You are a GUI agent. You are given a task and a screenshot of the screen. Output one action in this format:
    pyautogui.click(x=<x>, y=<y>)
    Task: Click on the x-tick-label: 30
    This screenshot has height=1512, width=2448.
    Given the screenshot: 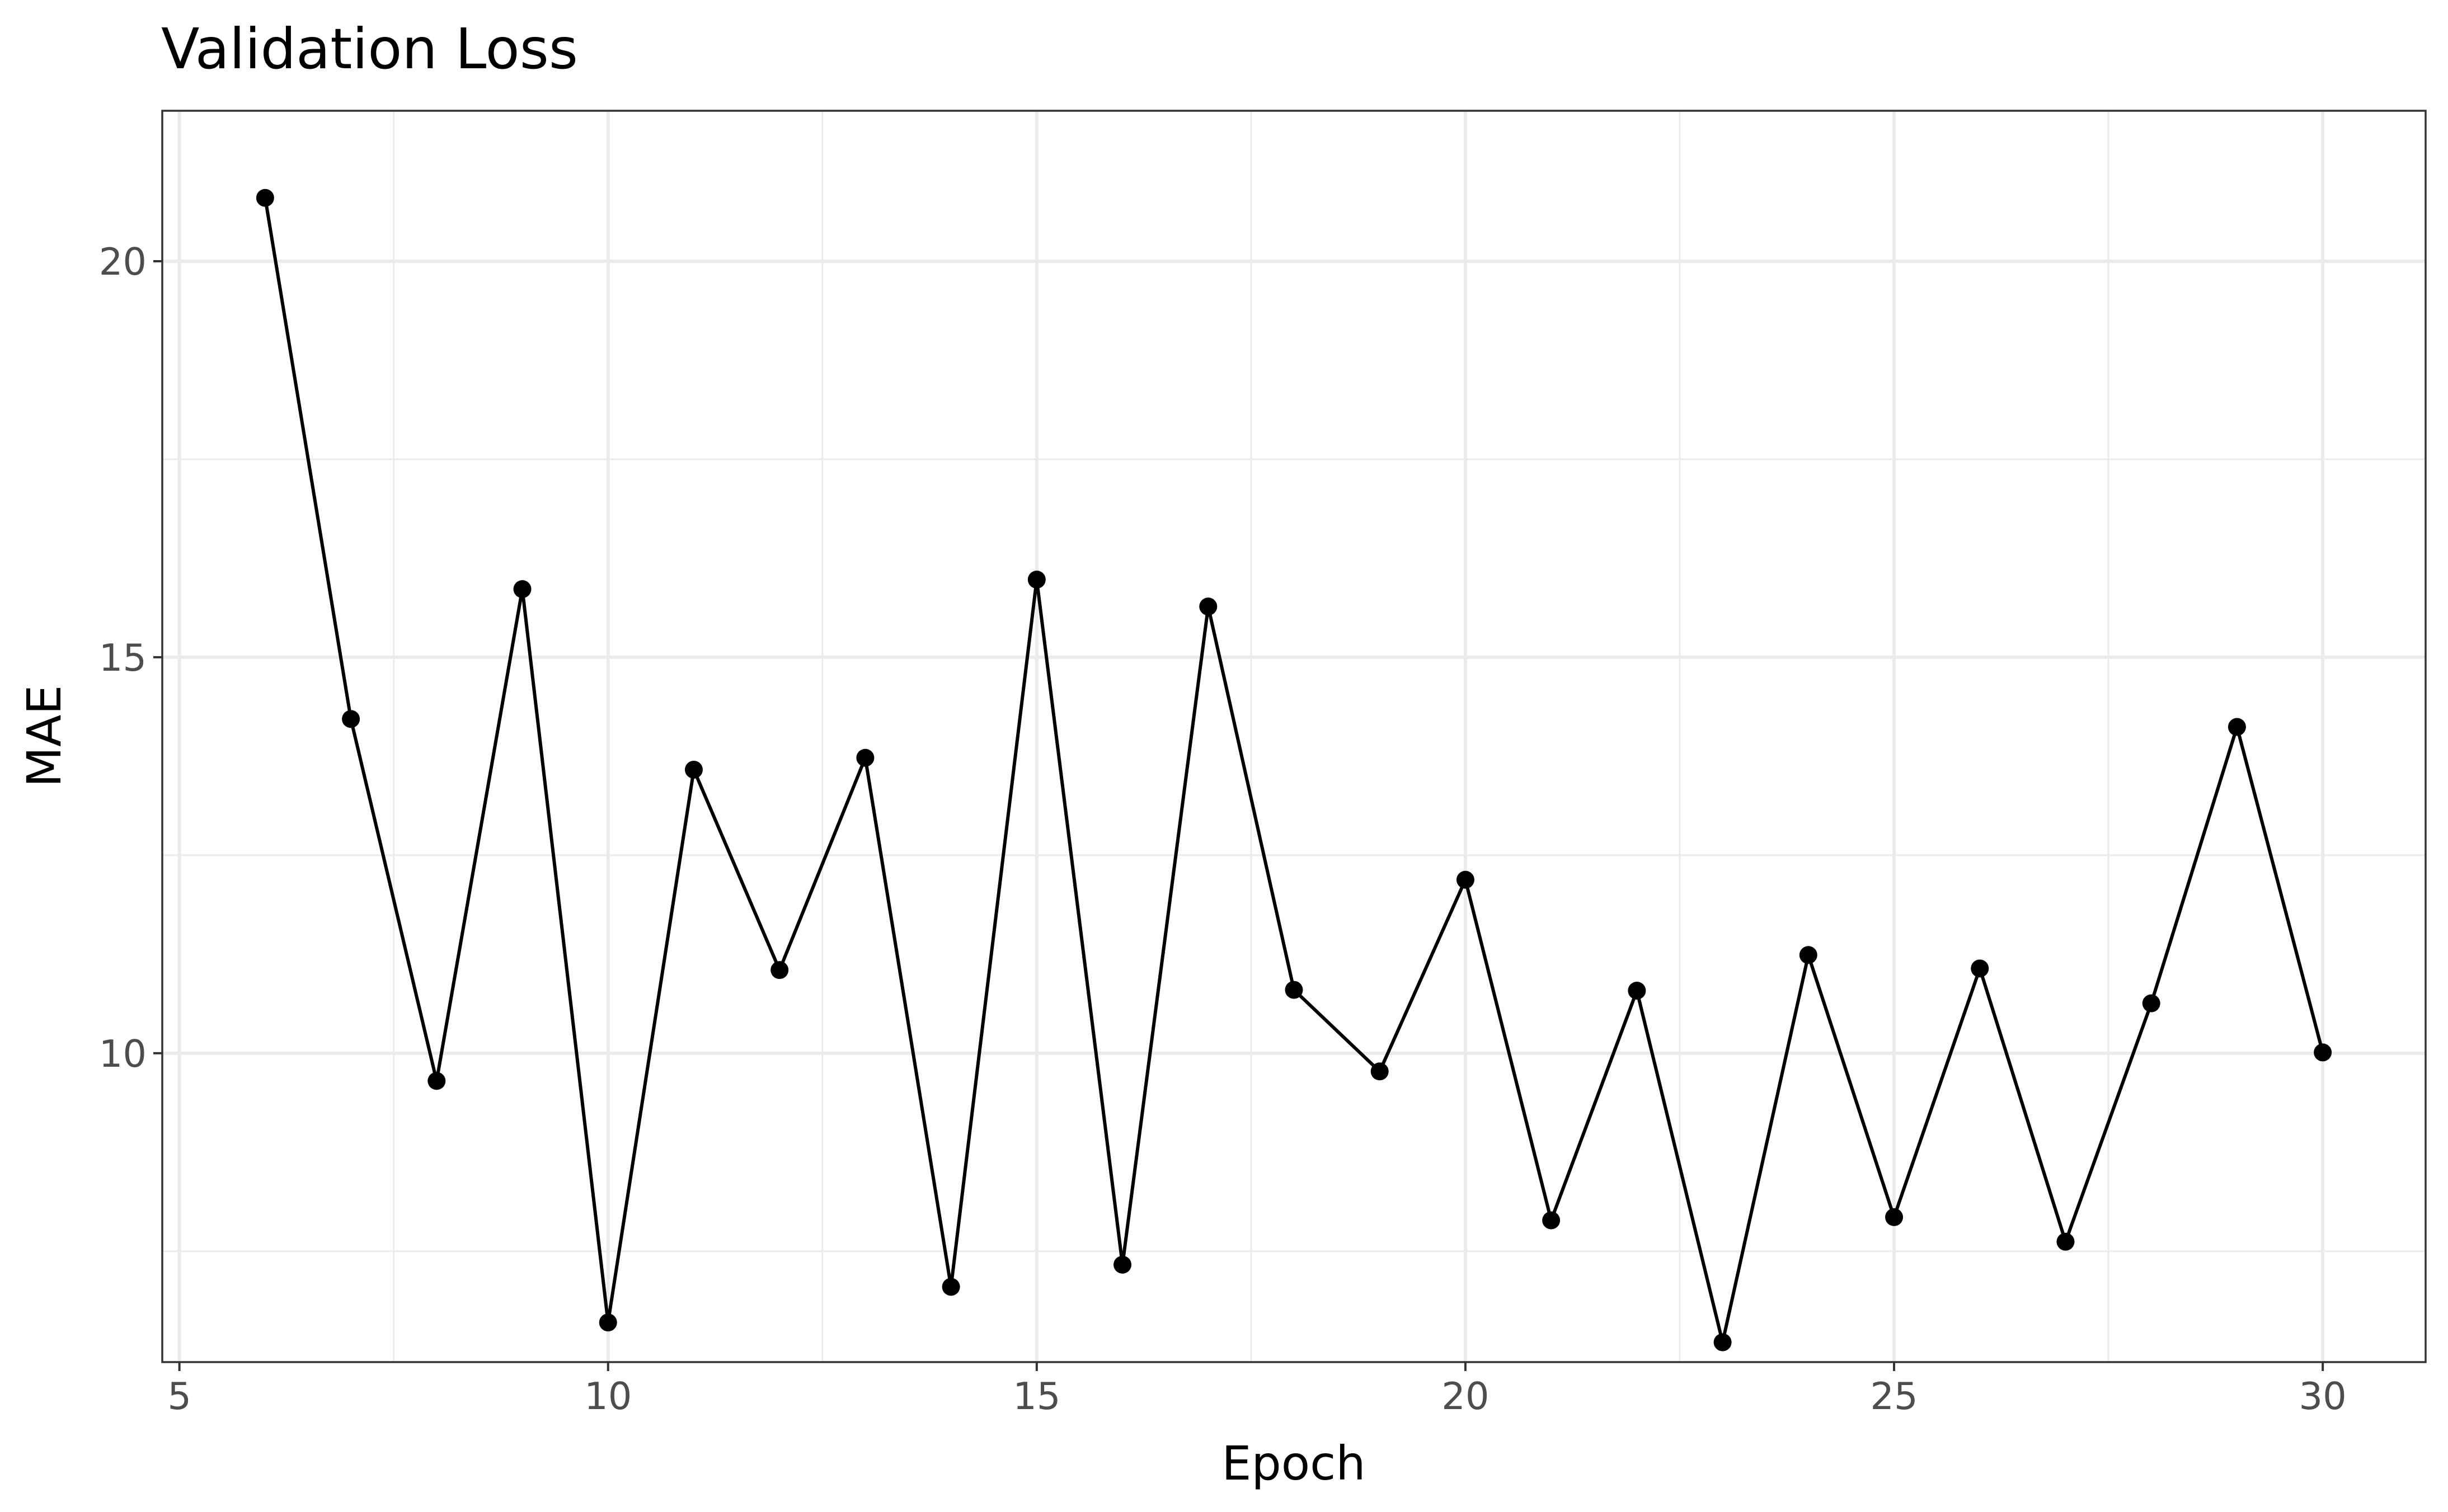 What is the action you would take?
    pyautogui.click(x=2323, y=1396)
    